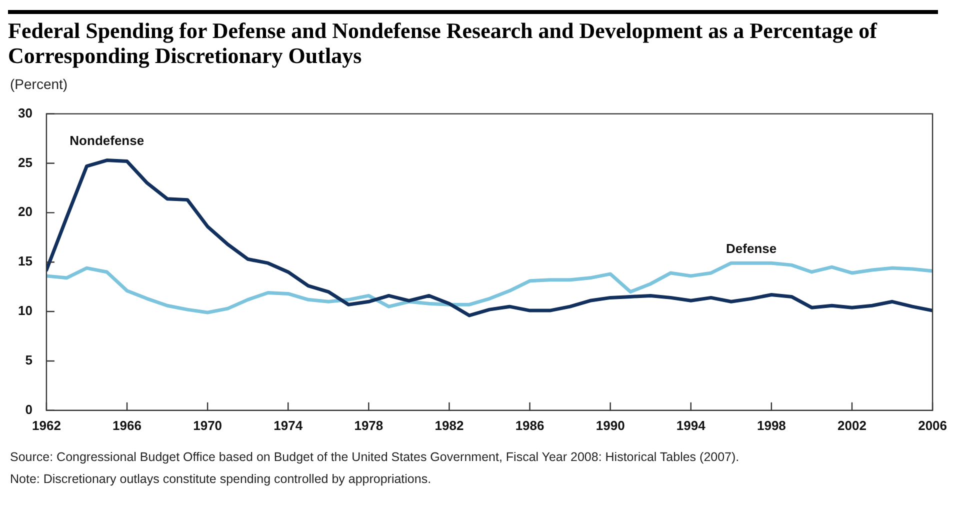  I want to click on x-tick-label: 1970, so click(207, 425).